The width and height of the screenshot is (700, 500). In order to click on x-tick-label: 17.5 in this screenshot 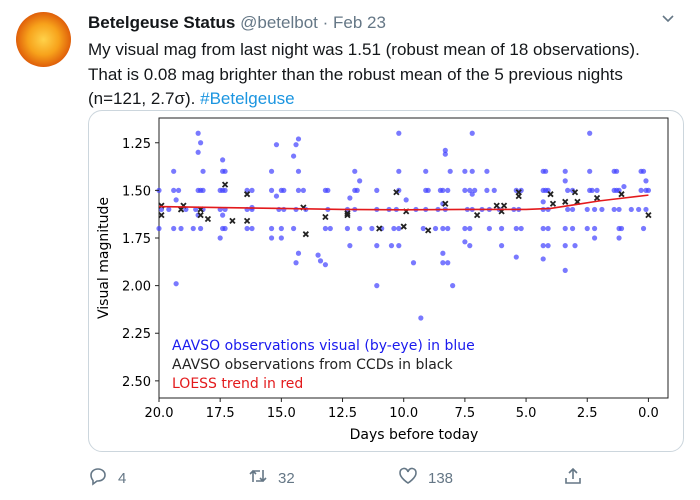, I will do `click(220, 413)`.